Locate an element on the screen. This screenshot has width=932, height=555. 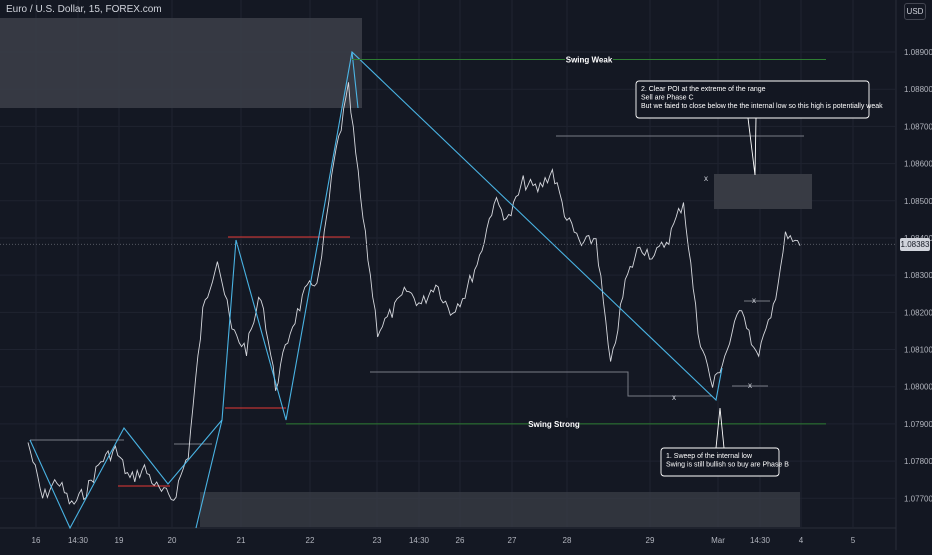
level-label-0: Swing Weak is located at coordinates (589, 59).